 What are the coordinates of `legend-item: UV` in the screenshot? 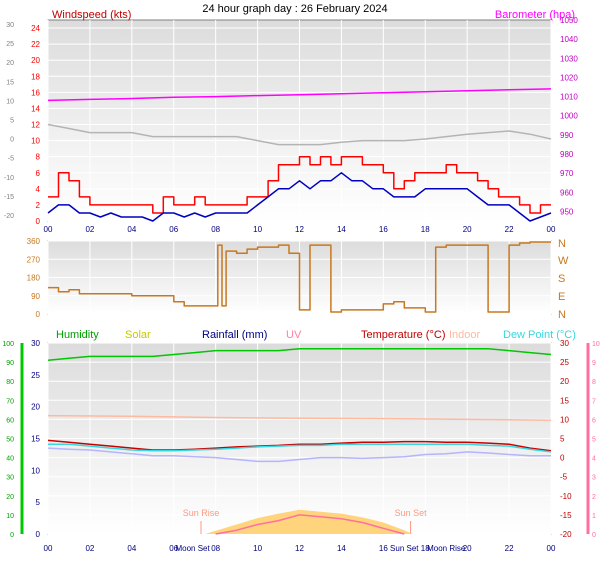 It's located at (294, 335).